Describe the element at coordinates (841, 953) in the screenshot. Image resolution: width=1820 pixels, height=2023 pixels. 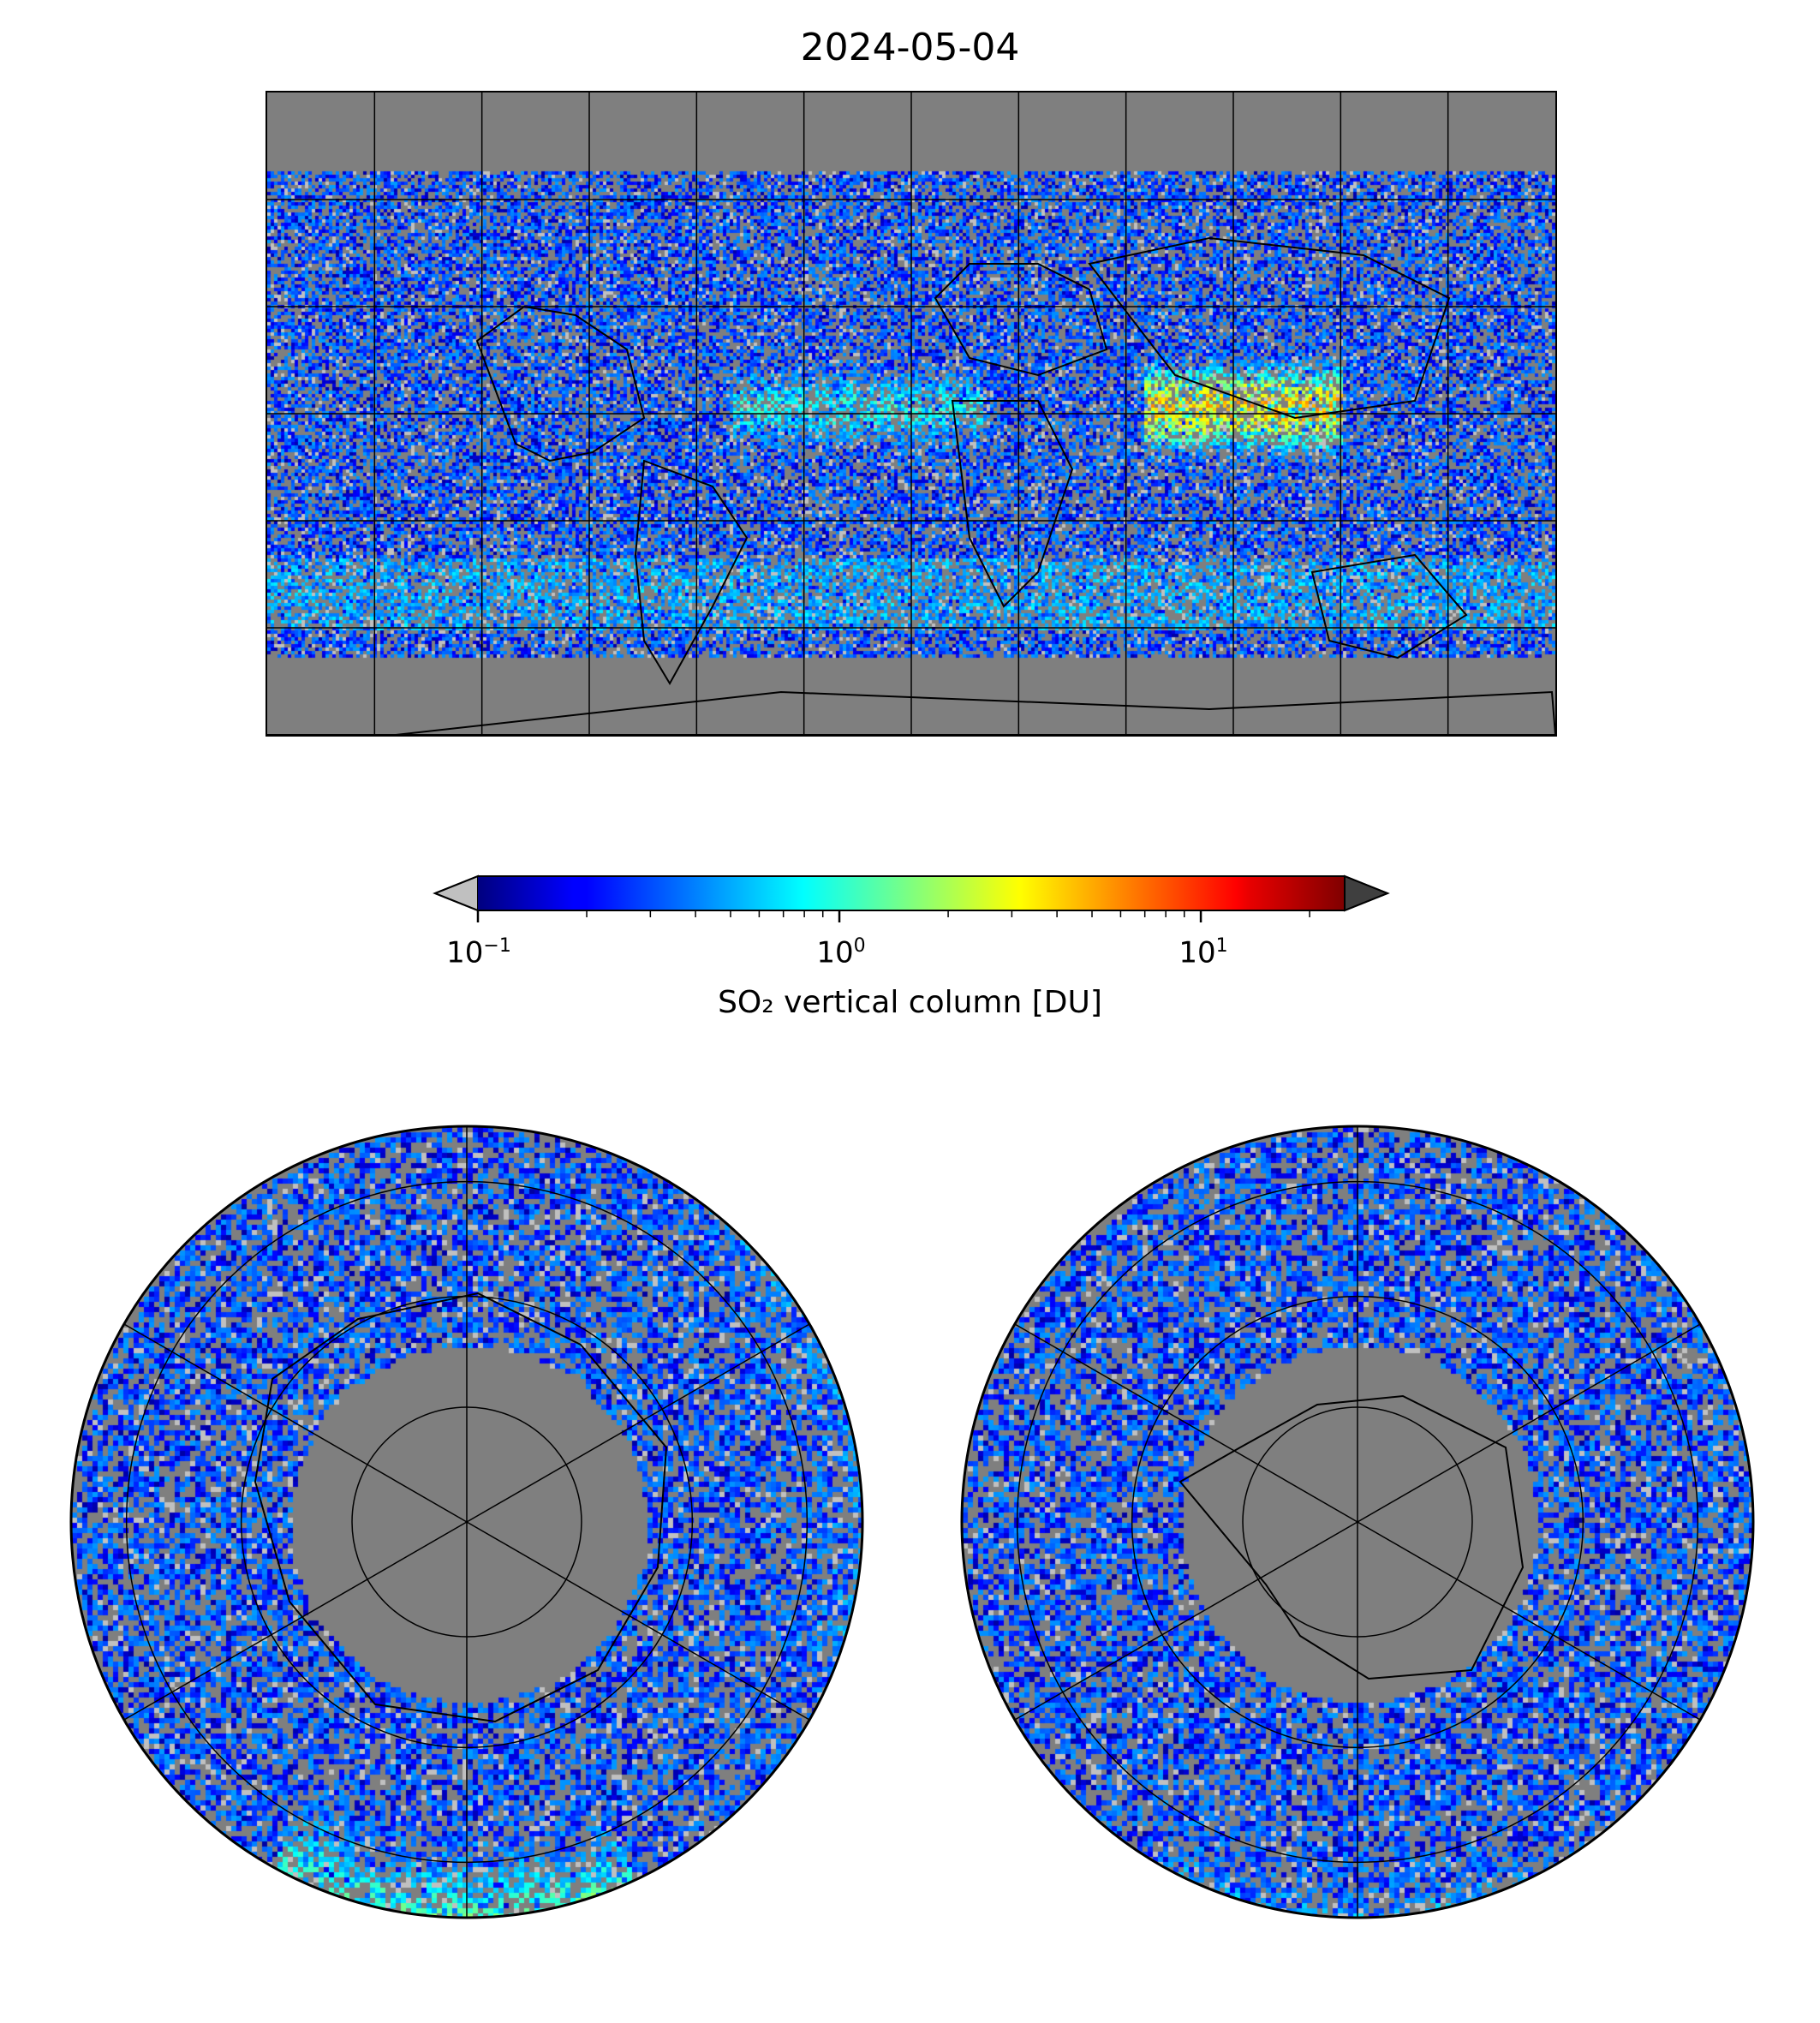
I see `colorbar-tick-label-1: 10⁰` at that location.